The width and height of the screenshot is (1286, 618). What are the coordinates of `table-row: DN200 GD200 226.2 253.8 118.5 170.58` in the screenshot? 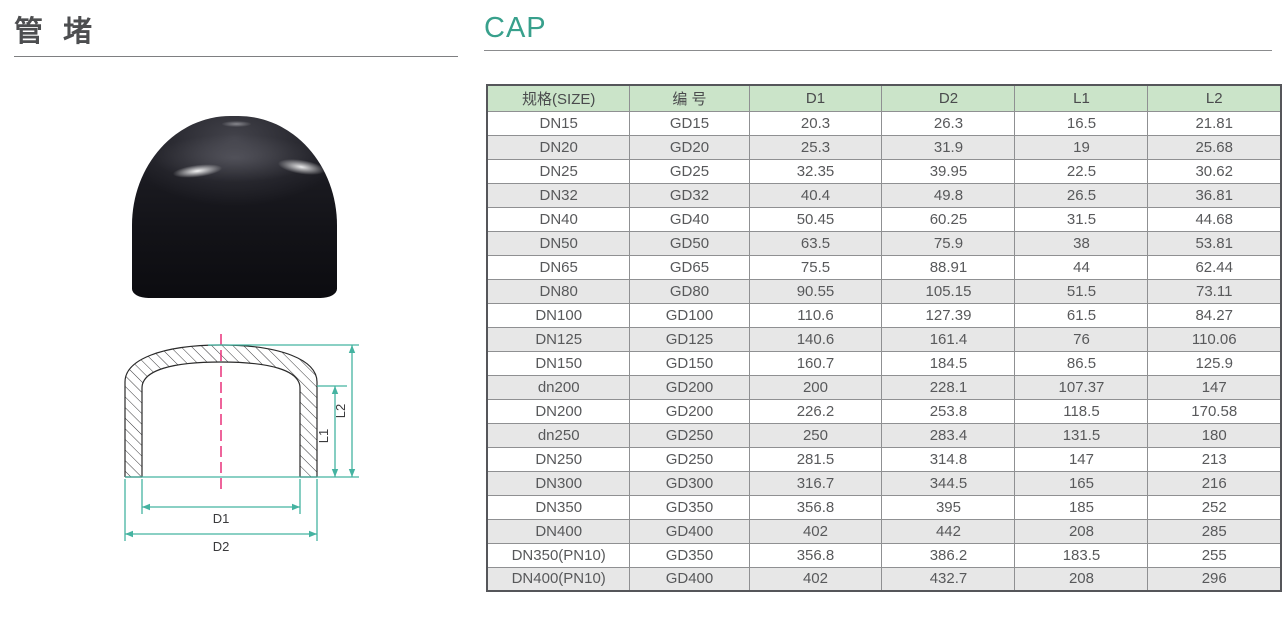 It's located at (884, 411).